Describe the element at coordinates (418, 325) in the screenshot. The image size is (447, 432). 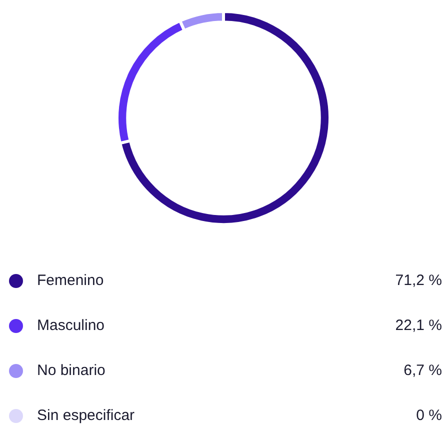
I see `data-label: 22,1 %` at that location.